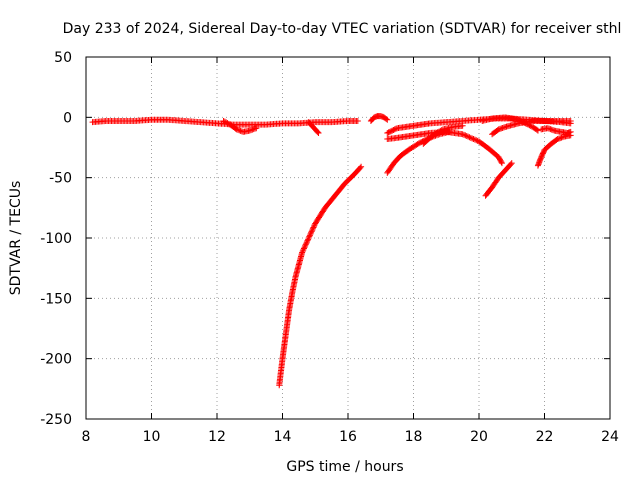  What do you see at coordinates (414, 437) in the screenshot?
I see `x-tick-label: 18` at bounding box center [414, 437].